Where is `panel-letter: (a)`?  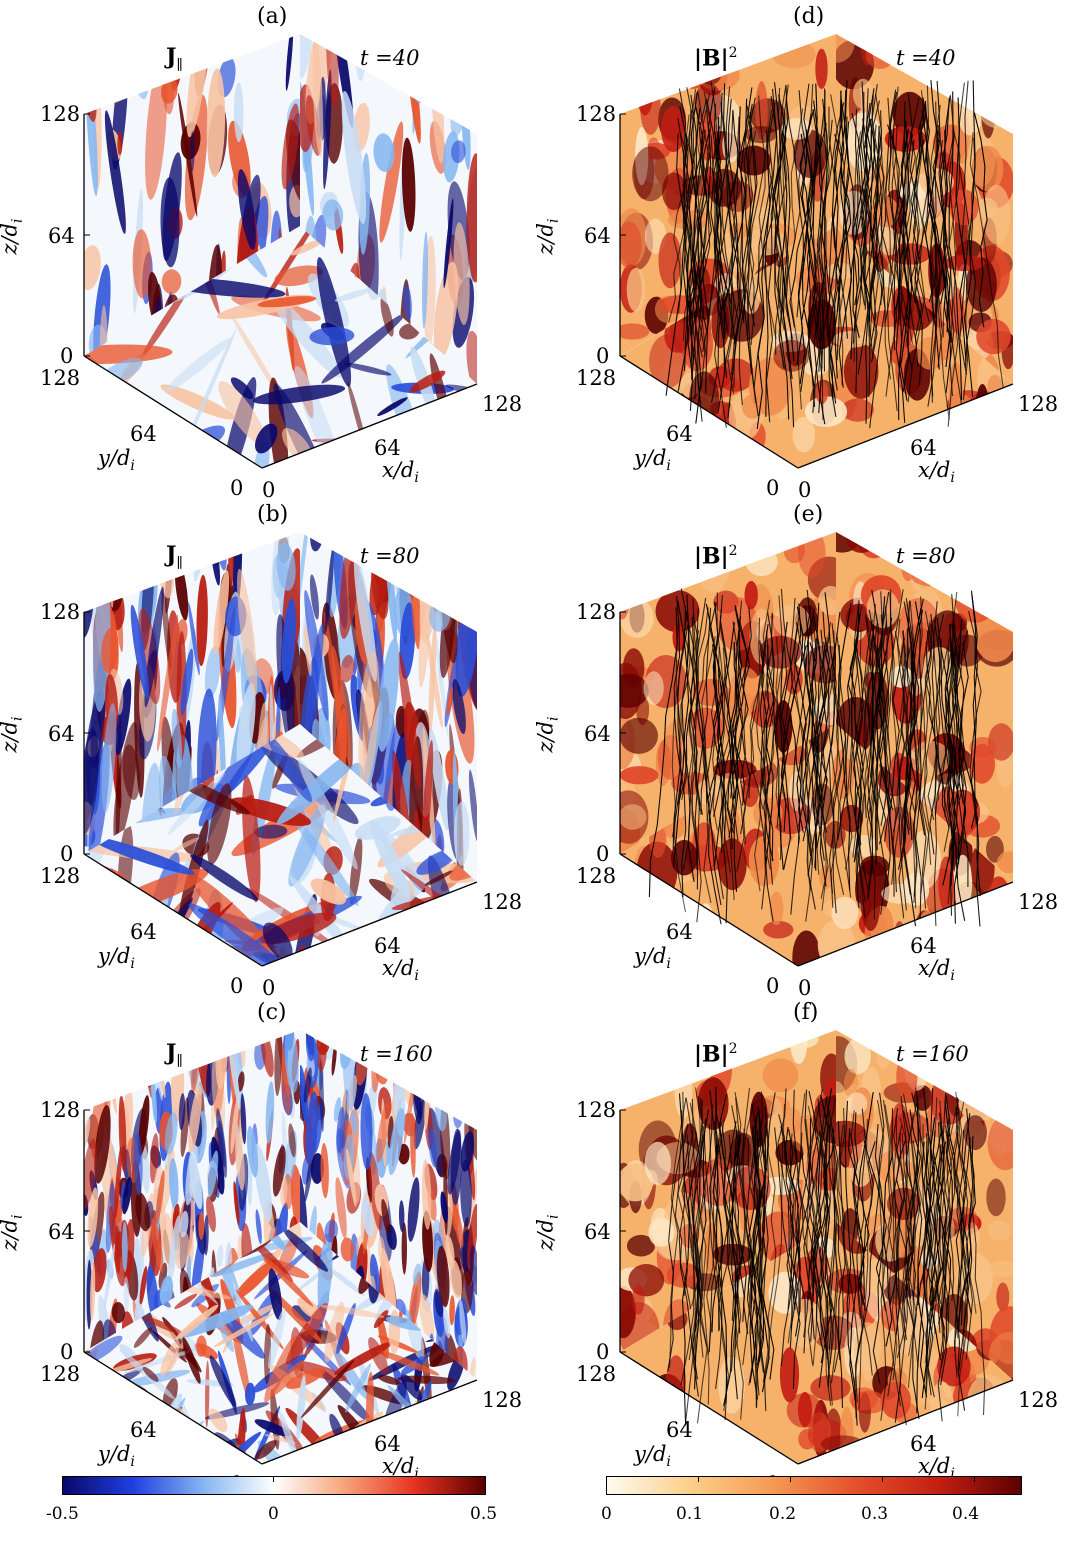
panel-letter: (a) is located at coordinates (272, 16).